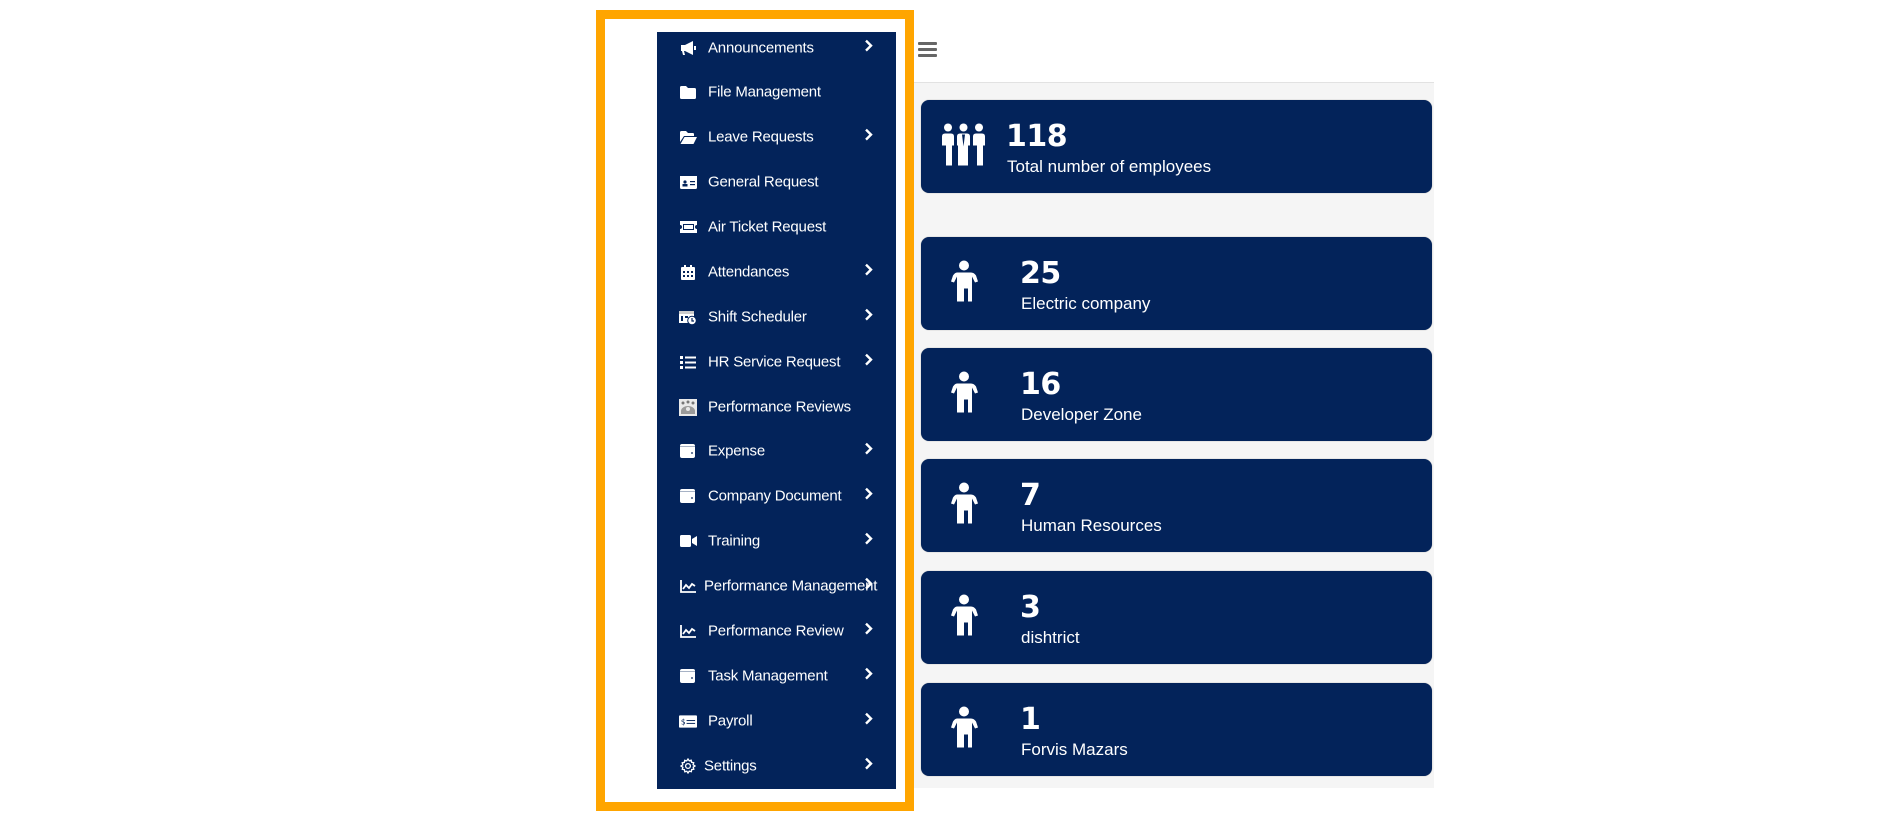 This screenshot has width=1887, height=823. What do you see at coordinates (1040, 273) in the screenshot?
I see `stat-value: 25` at bounding box center [1040, 273].